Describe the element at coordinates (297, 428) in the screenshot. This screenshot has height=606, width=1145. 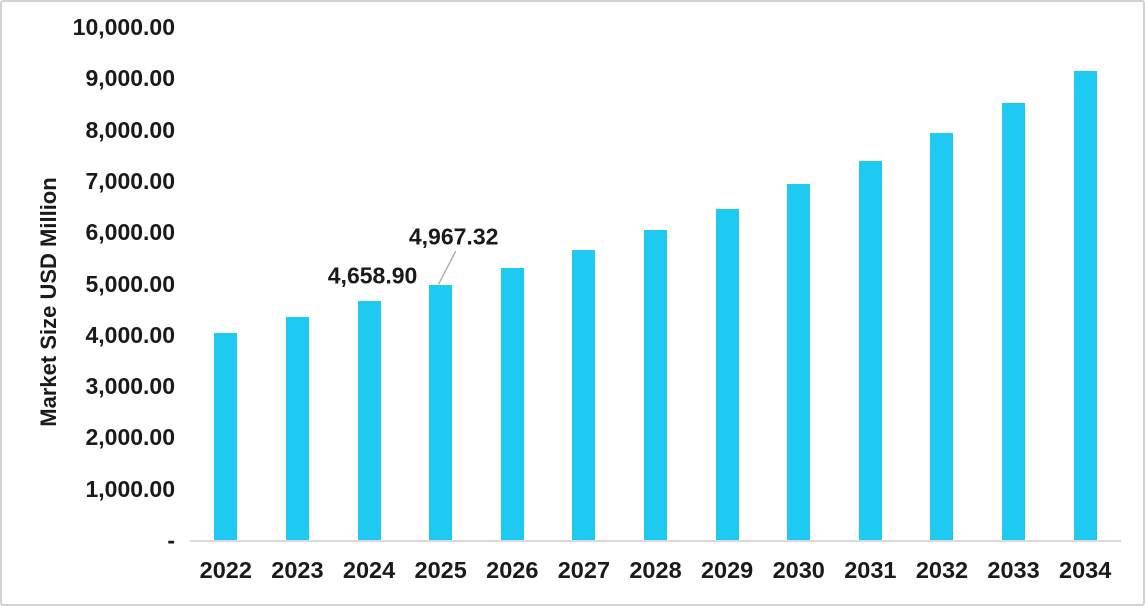
I see `bar-2023` at that location.